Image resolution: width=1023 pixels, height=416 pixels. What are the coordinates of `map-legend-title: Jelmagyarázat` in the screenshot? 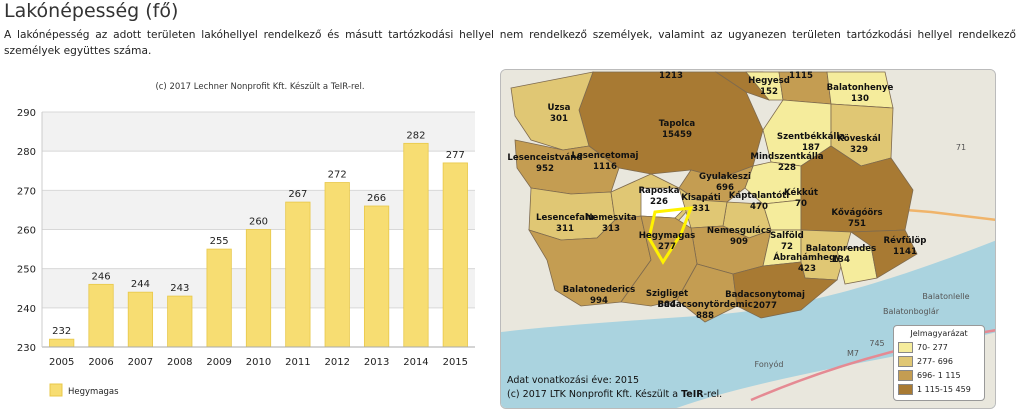 It's located at (939, 333).